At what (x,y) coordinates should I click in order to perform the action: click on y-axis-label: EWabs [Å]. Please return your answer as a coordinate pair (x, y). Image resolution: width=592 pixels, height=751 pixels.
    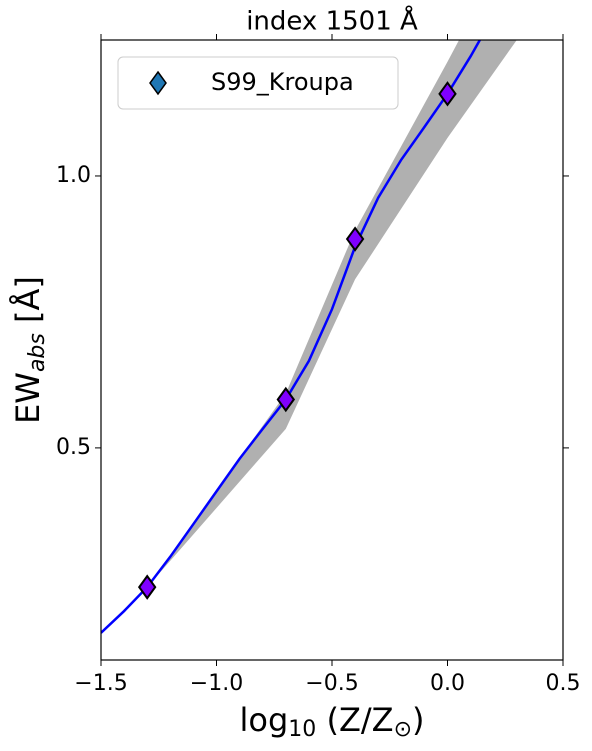
    Looking at the image, I should click on (29, 350).